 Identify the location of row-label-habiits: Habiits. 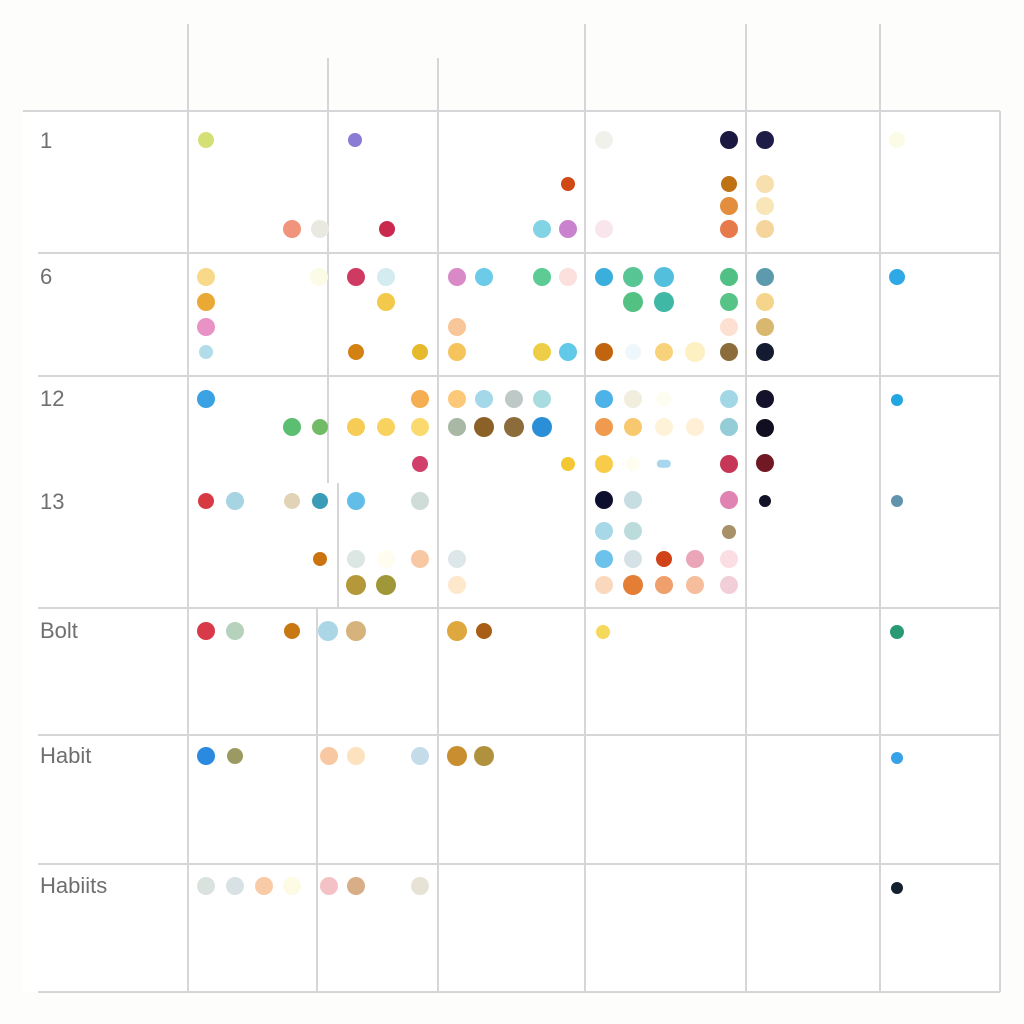
(74, 885).